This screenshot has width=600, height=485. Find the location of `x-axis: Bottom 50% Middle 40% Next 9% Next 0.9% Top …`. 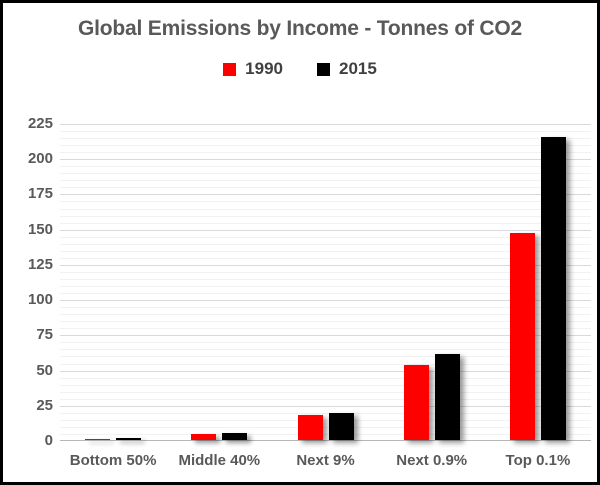

x-axis: Bottom 50% Middle 40% Next 9% Next 0.9% Top … is located at coordinates (325, 460).